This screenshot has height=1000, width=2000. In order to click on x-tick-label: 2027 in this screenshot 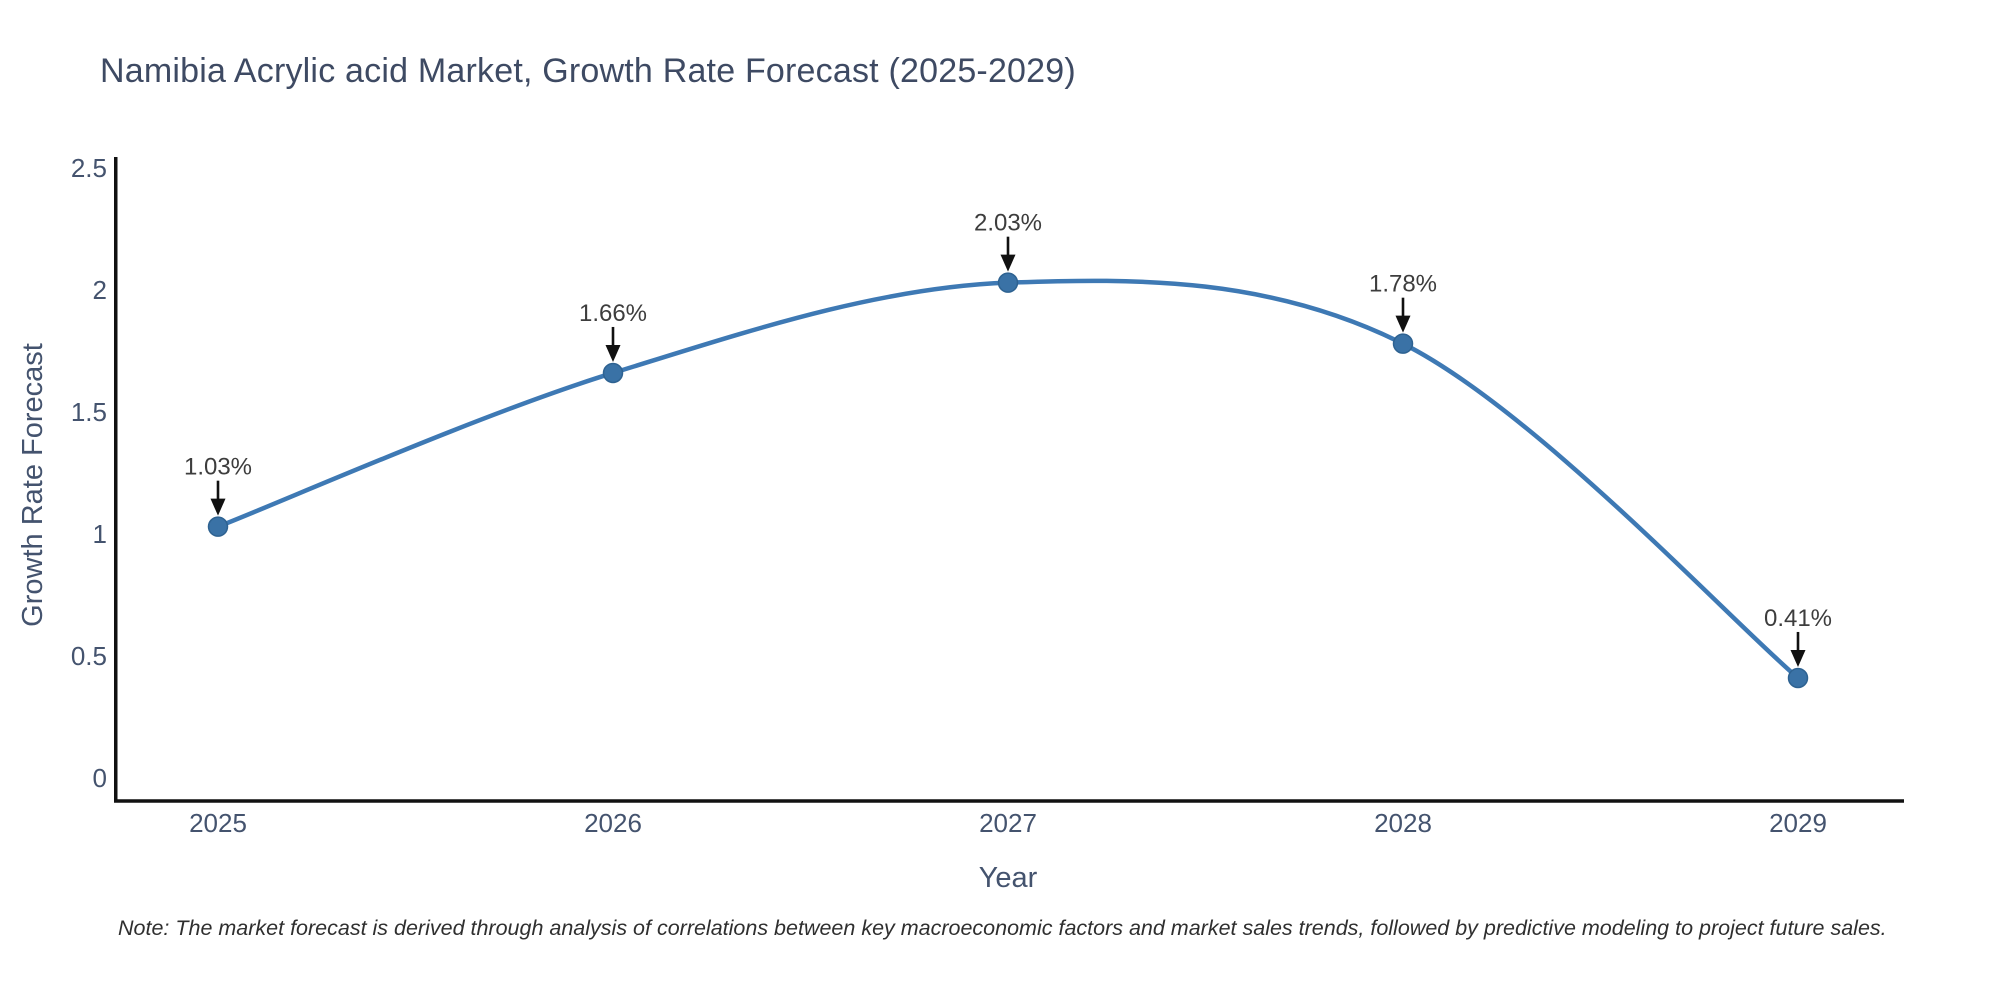, I will do `click(1008, 823)`.